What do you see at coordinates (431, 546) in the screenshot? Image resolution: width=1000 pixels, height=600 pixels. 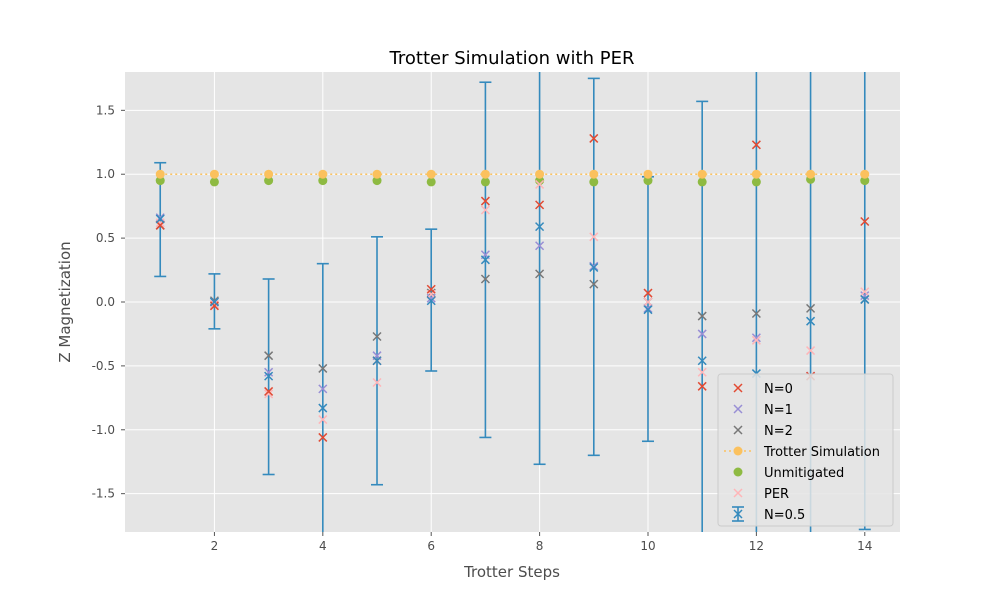 I see `x-tick-label: 6` at bounding box center [431, 546].